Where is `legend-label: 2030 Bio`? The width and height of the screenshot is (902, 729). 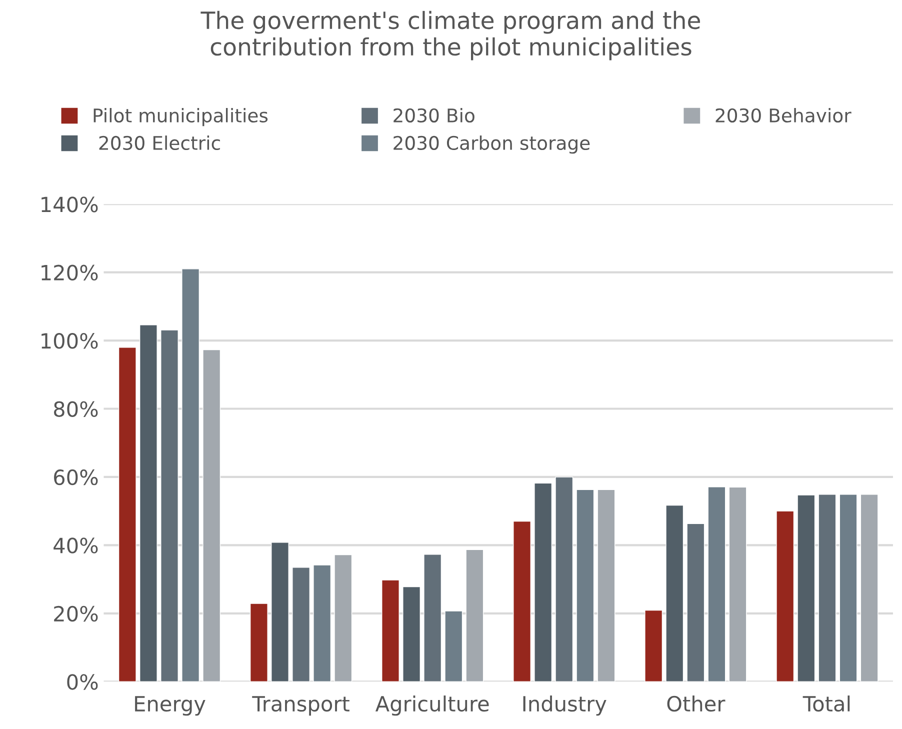 legend-label: 2030 Bio is located at coordinates (434, 115).